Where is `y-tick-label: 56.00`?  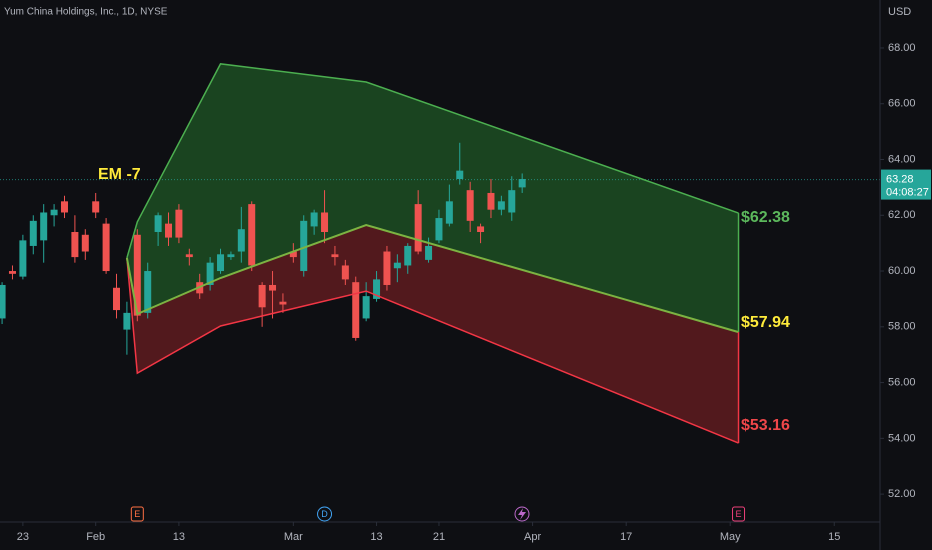 y-tick-label: 56.00 is located at coordinates (902, 382).